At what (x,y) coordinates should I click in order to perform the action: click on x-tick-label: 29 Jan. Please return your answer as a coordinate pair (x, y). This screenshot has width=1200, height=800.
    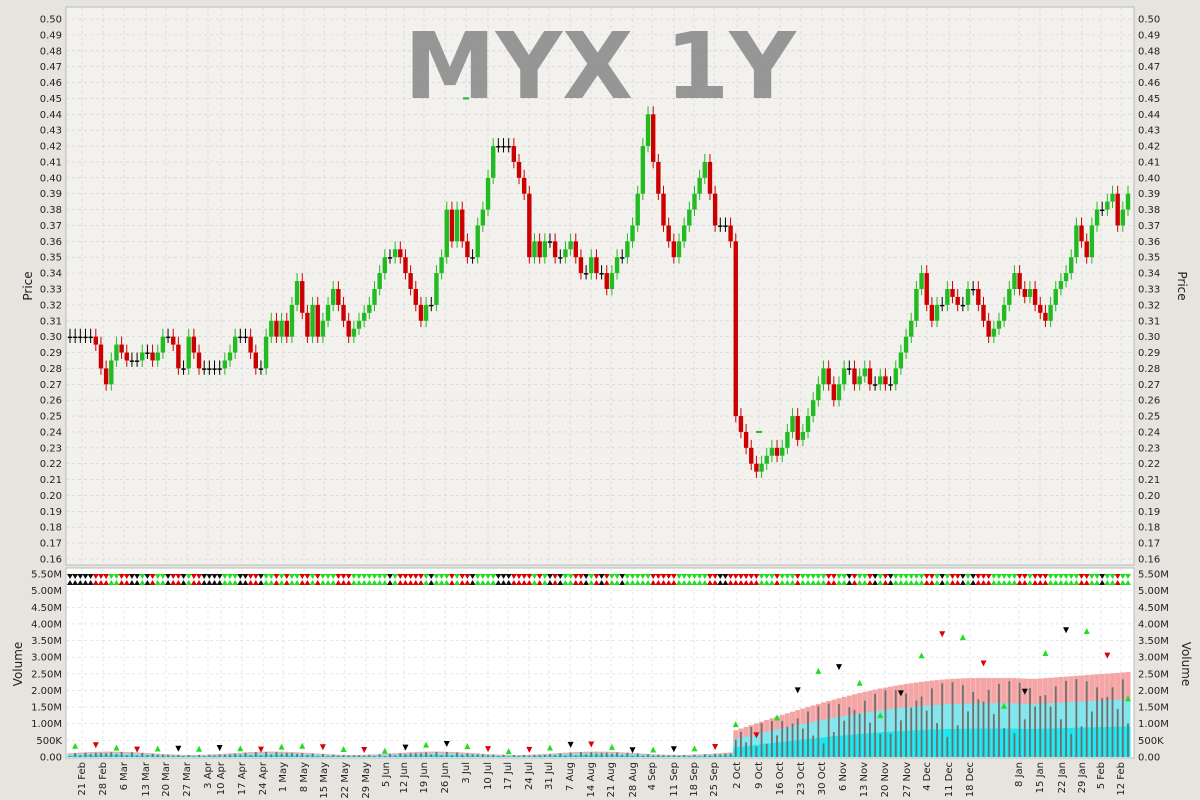
    Looking at the image, I should click on (1082, 777).